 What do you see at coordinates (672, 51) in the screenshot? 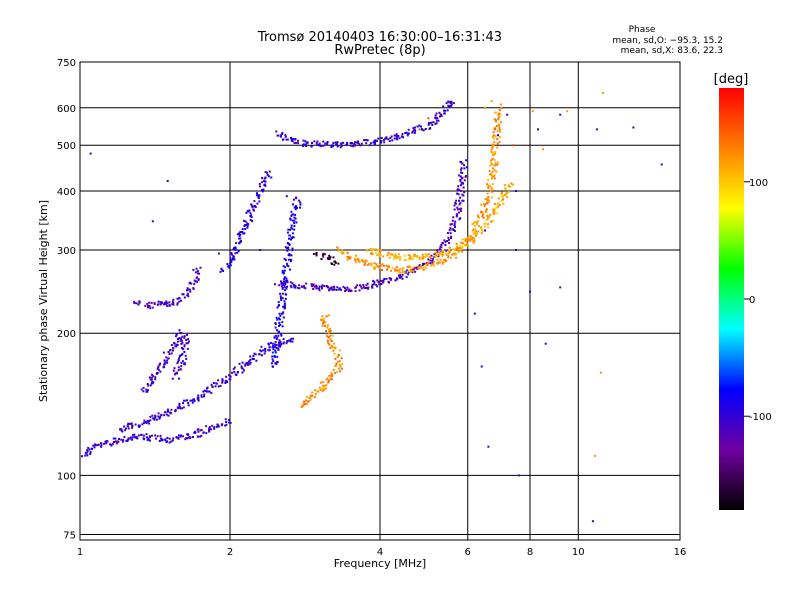
I see `phase-stats-x: mean, sd,X: 83.6, 22.3` at bounding box center [672, 51].